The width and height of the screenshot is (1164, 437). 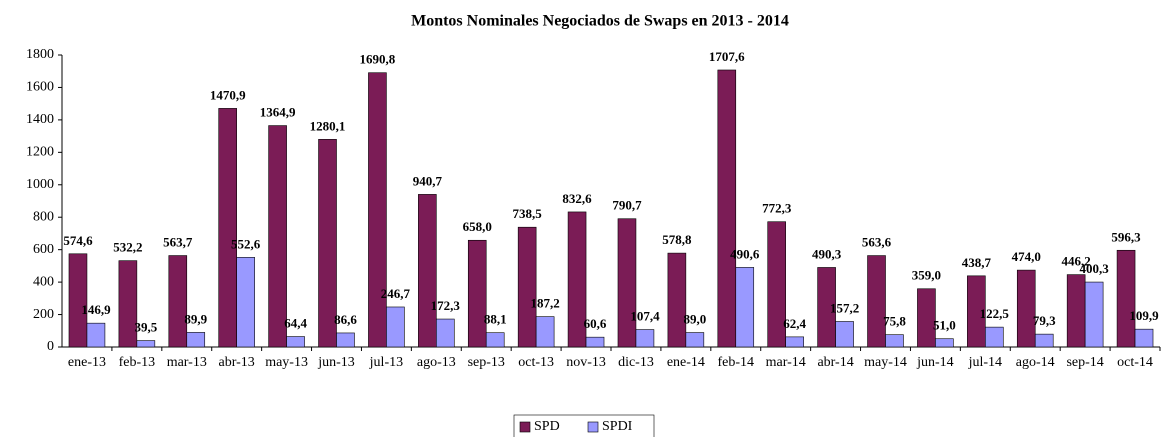 I want to click on value-label: 446,2, so click(x=1076, y=261).